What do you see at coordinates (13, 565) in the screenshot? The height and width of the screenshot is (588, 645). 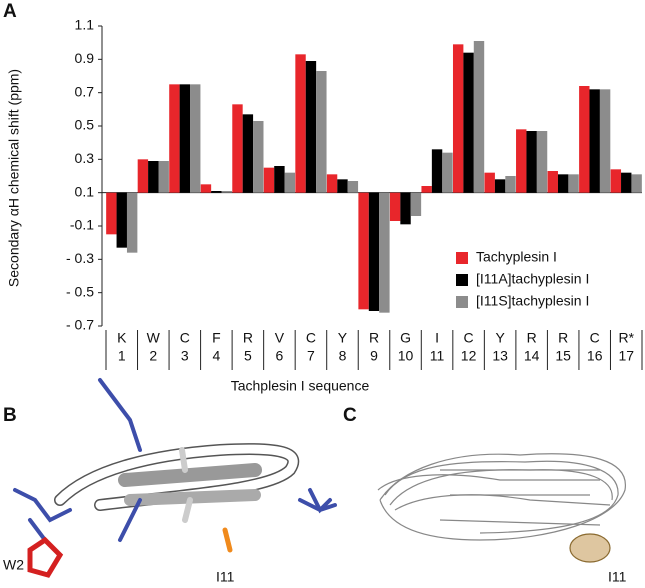 I see `annotation: W2` at bounding box center [13, 565].